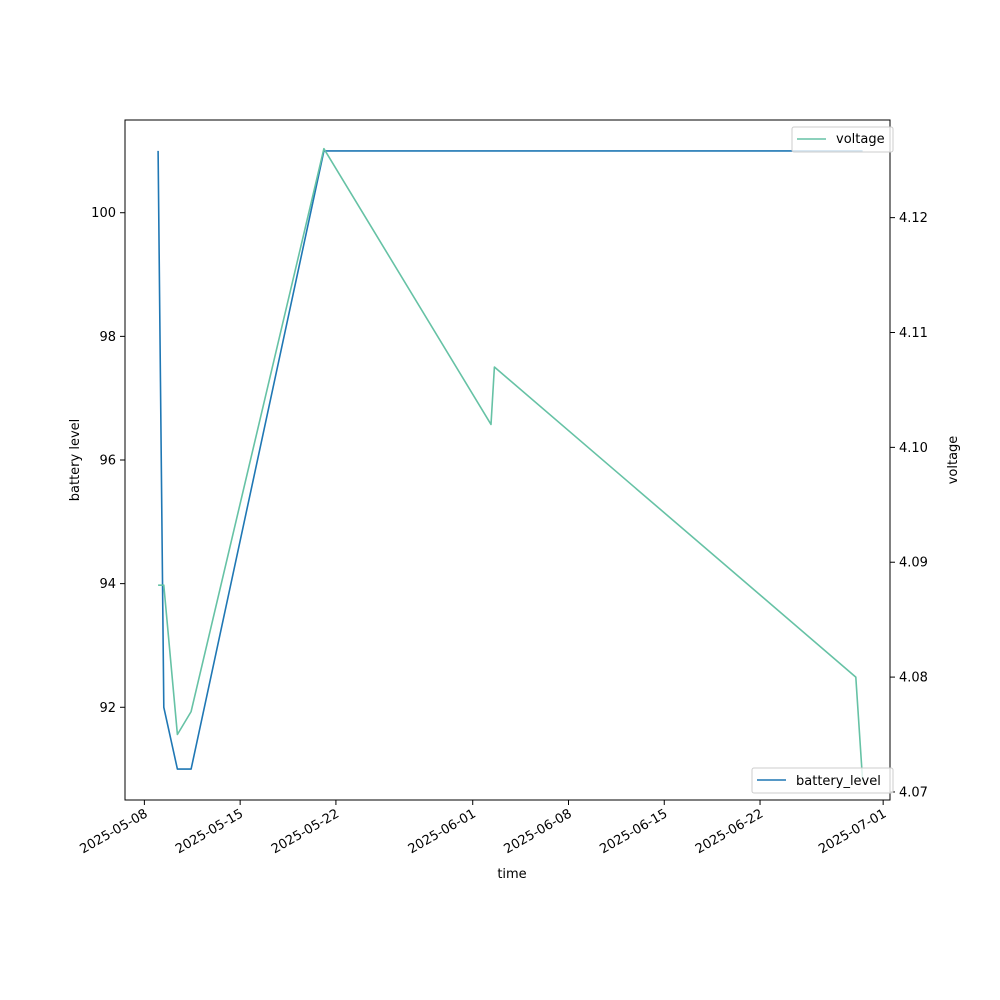 This screenshot has width=1000, height=1000. What do you see at coordinates (953, 460) in the screenshot?
I see `y-axis-right-label: voltage` at bounding box center [953, 460].